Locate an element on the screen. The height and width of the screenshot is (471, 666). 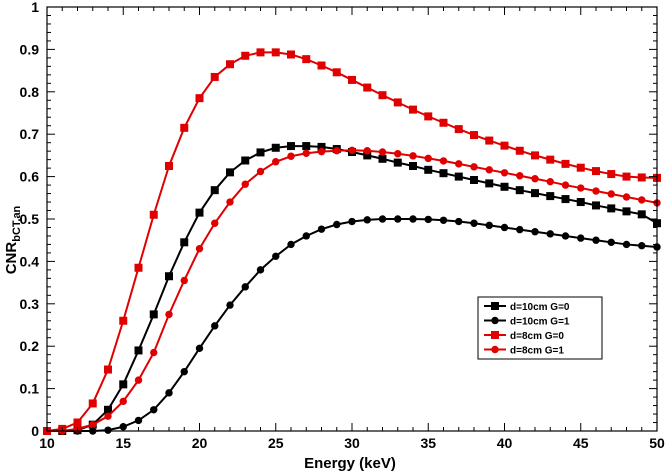
x-tick-label: 45 is located at coordinates (581, 443).